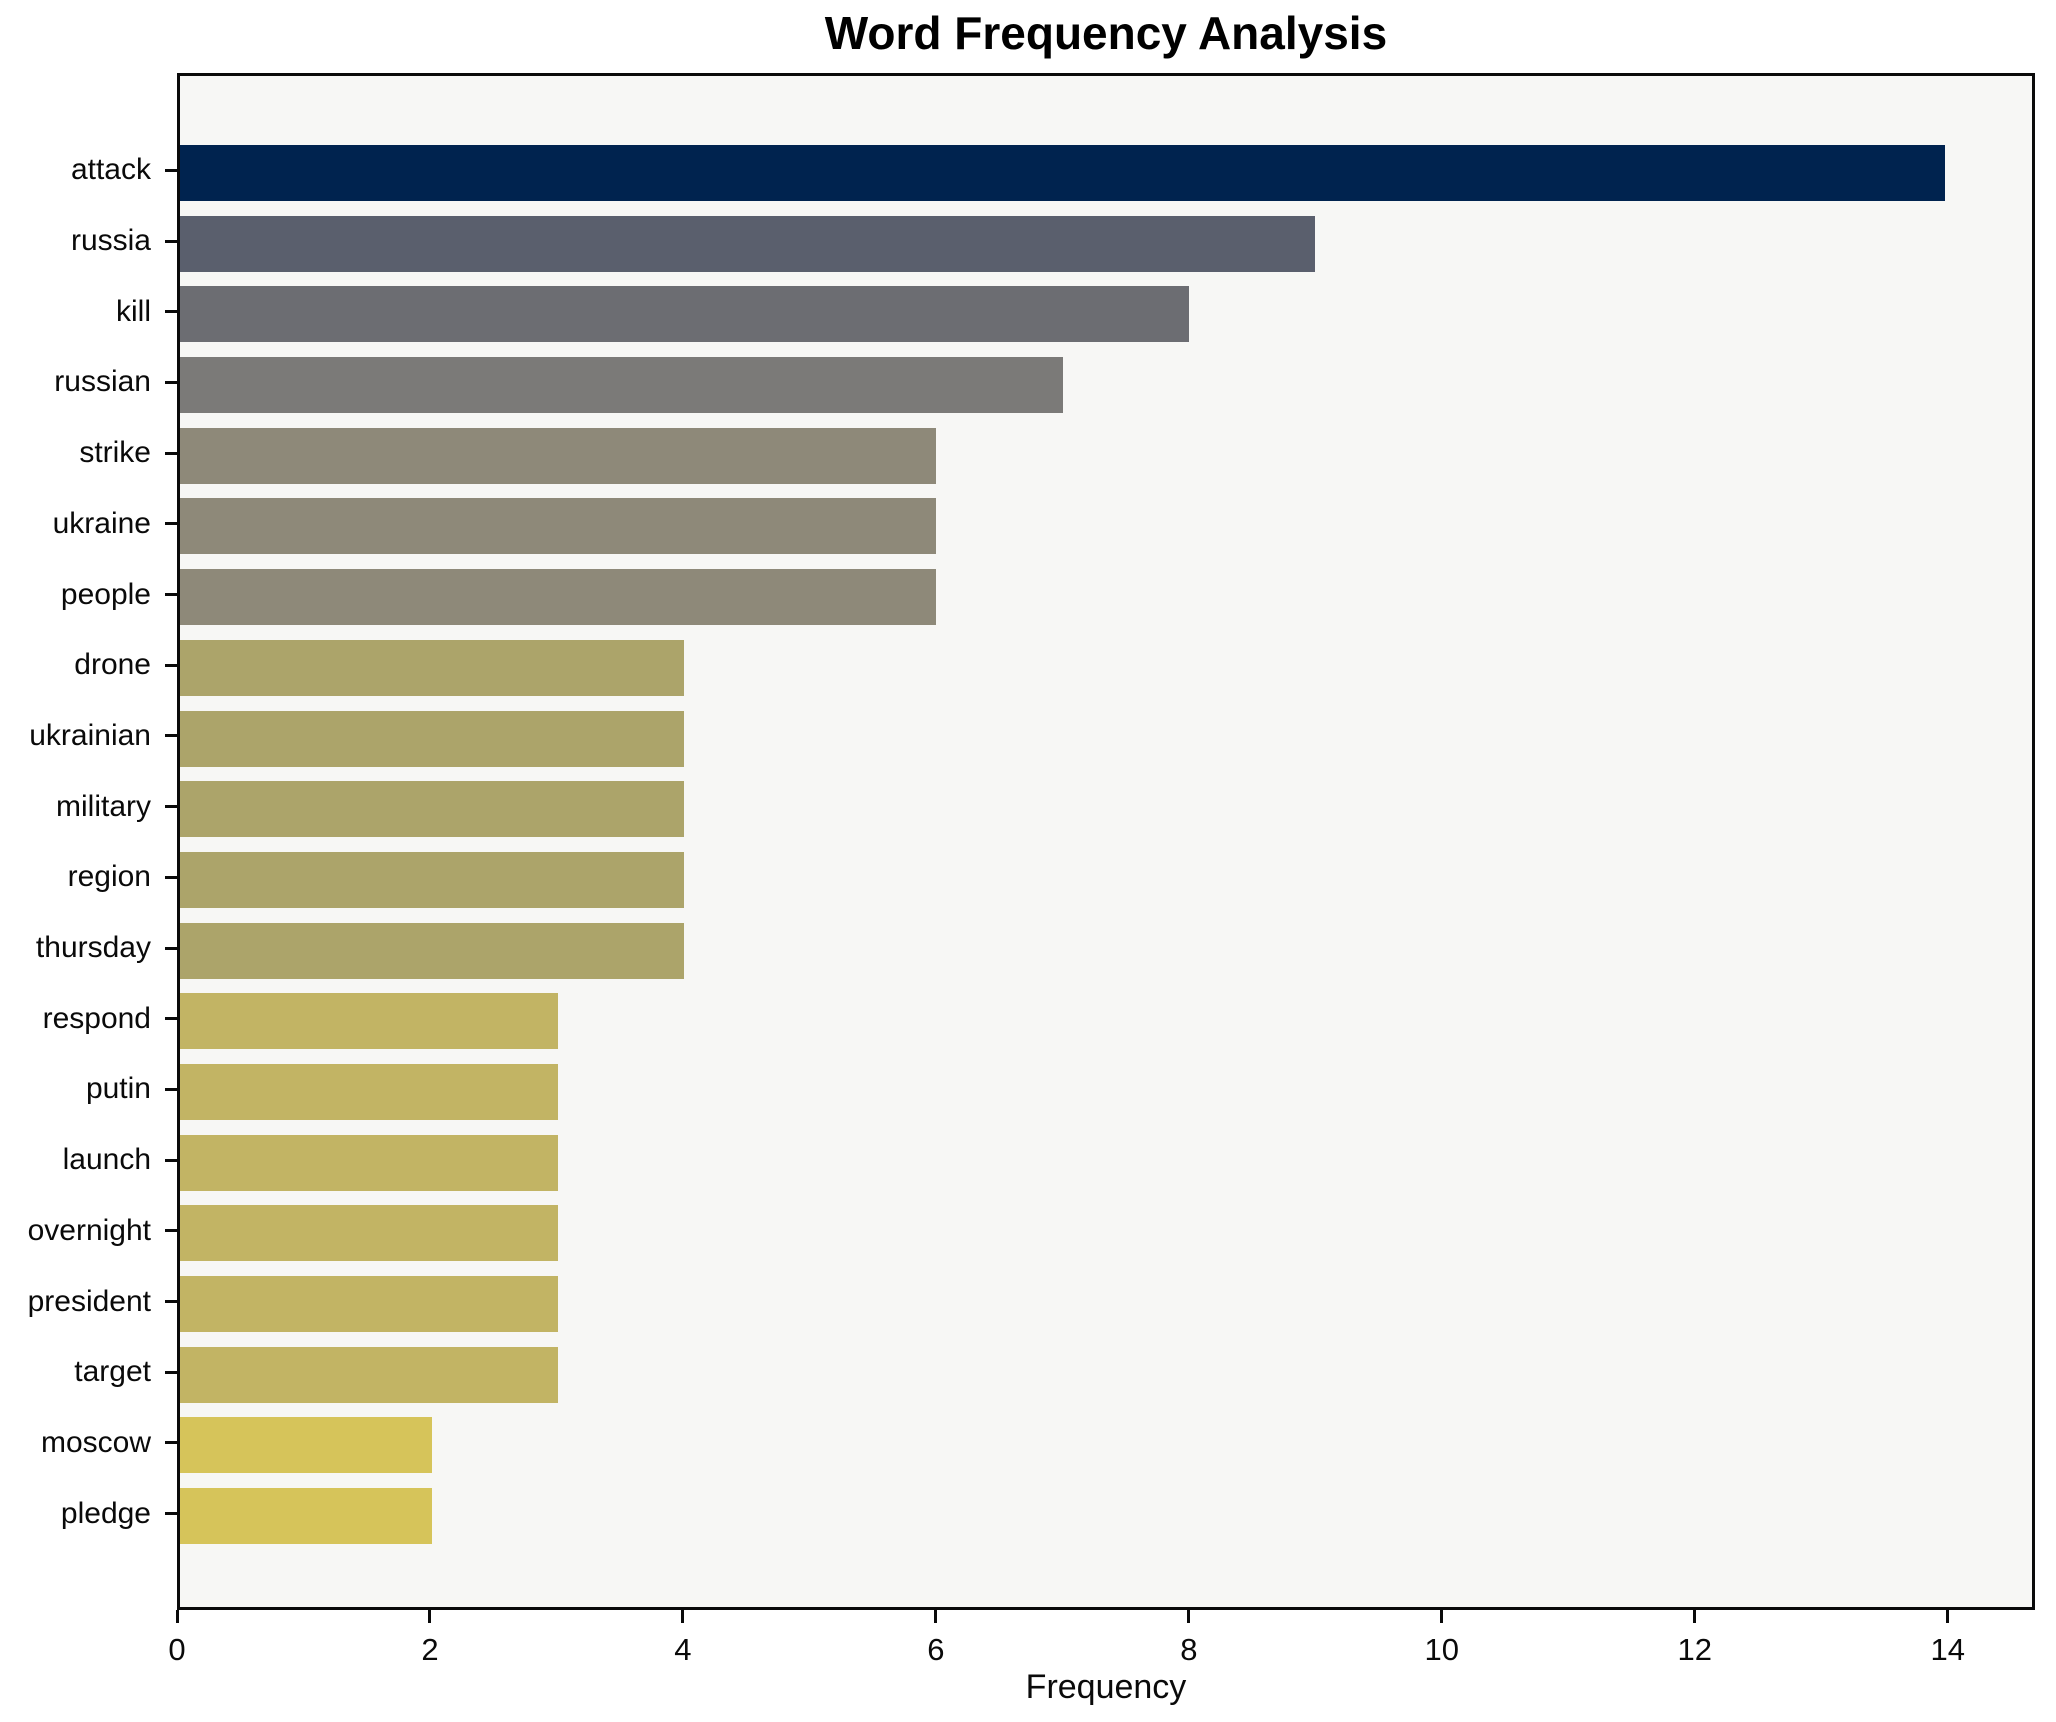  What do you see at coordinates (106, 1160) in the screenshot?
I see `y-tick-label: launch` at bounding box center [106, 1160].